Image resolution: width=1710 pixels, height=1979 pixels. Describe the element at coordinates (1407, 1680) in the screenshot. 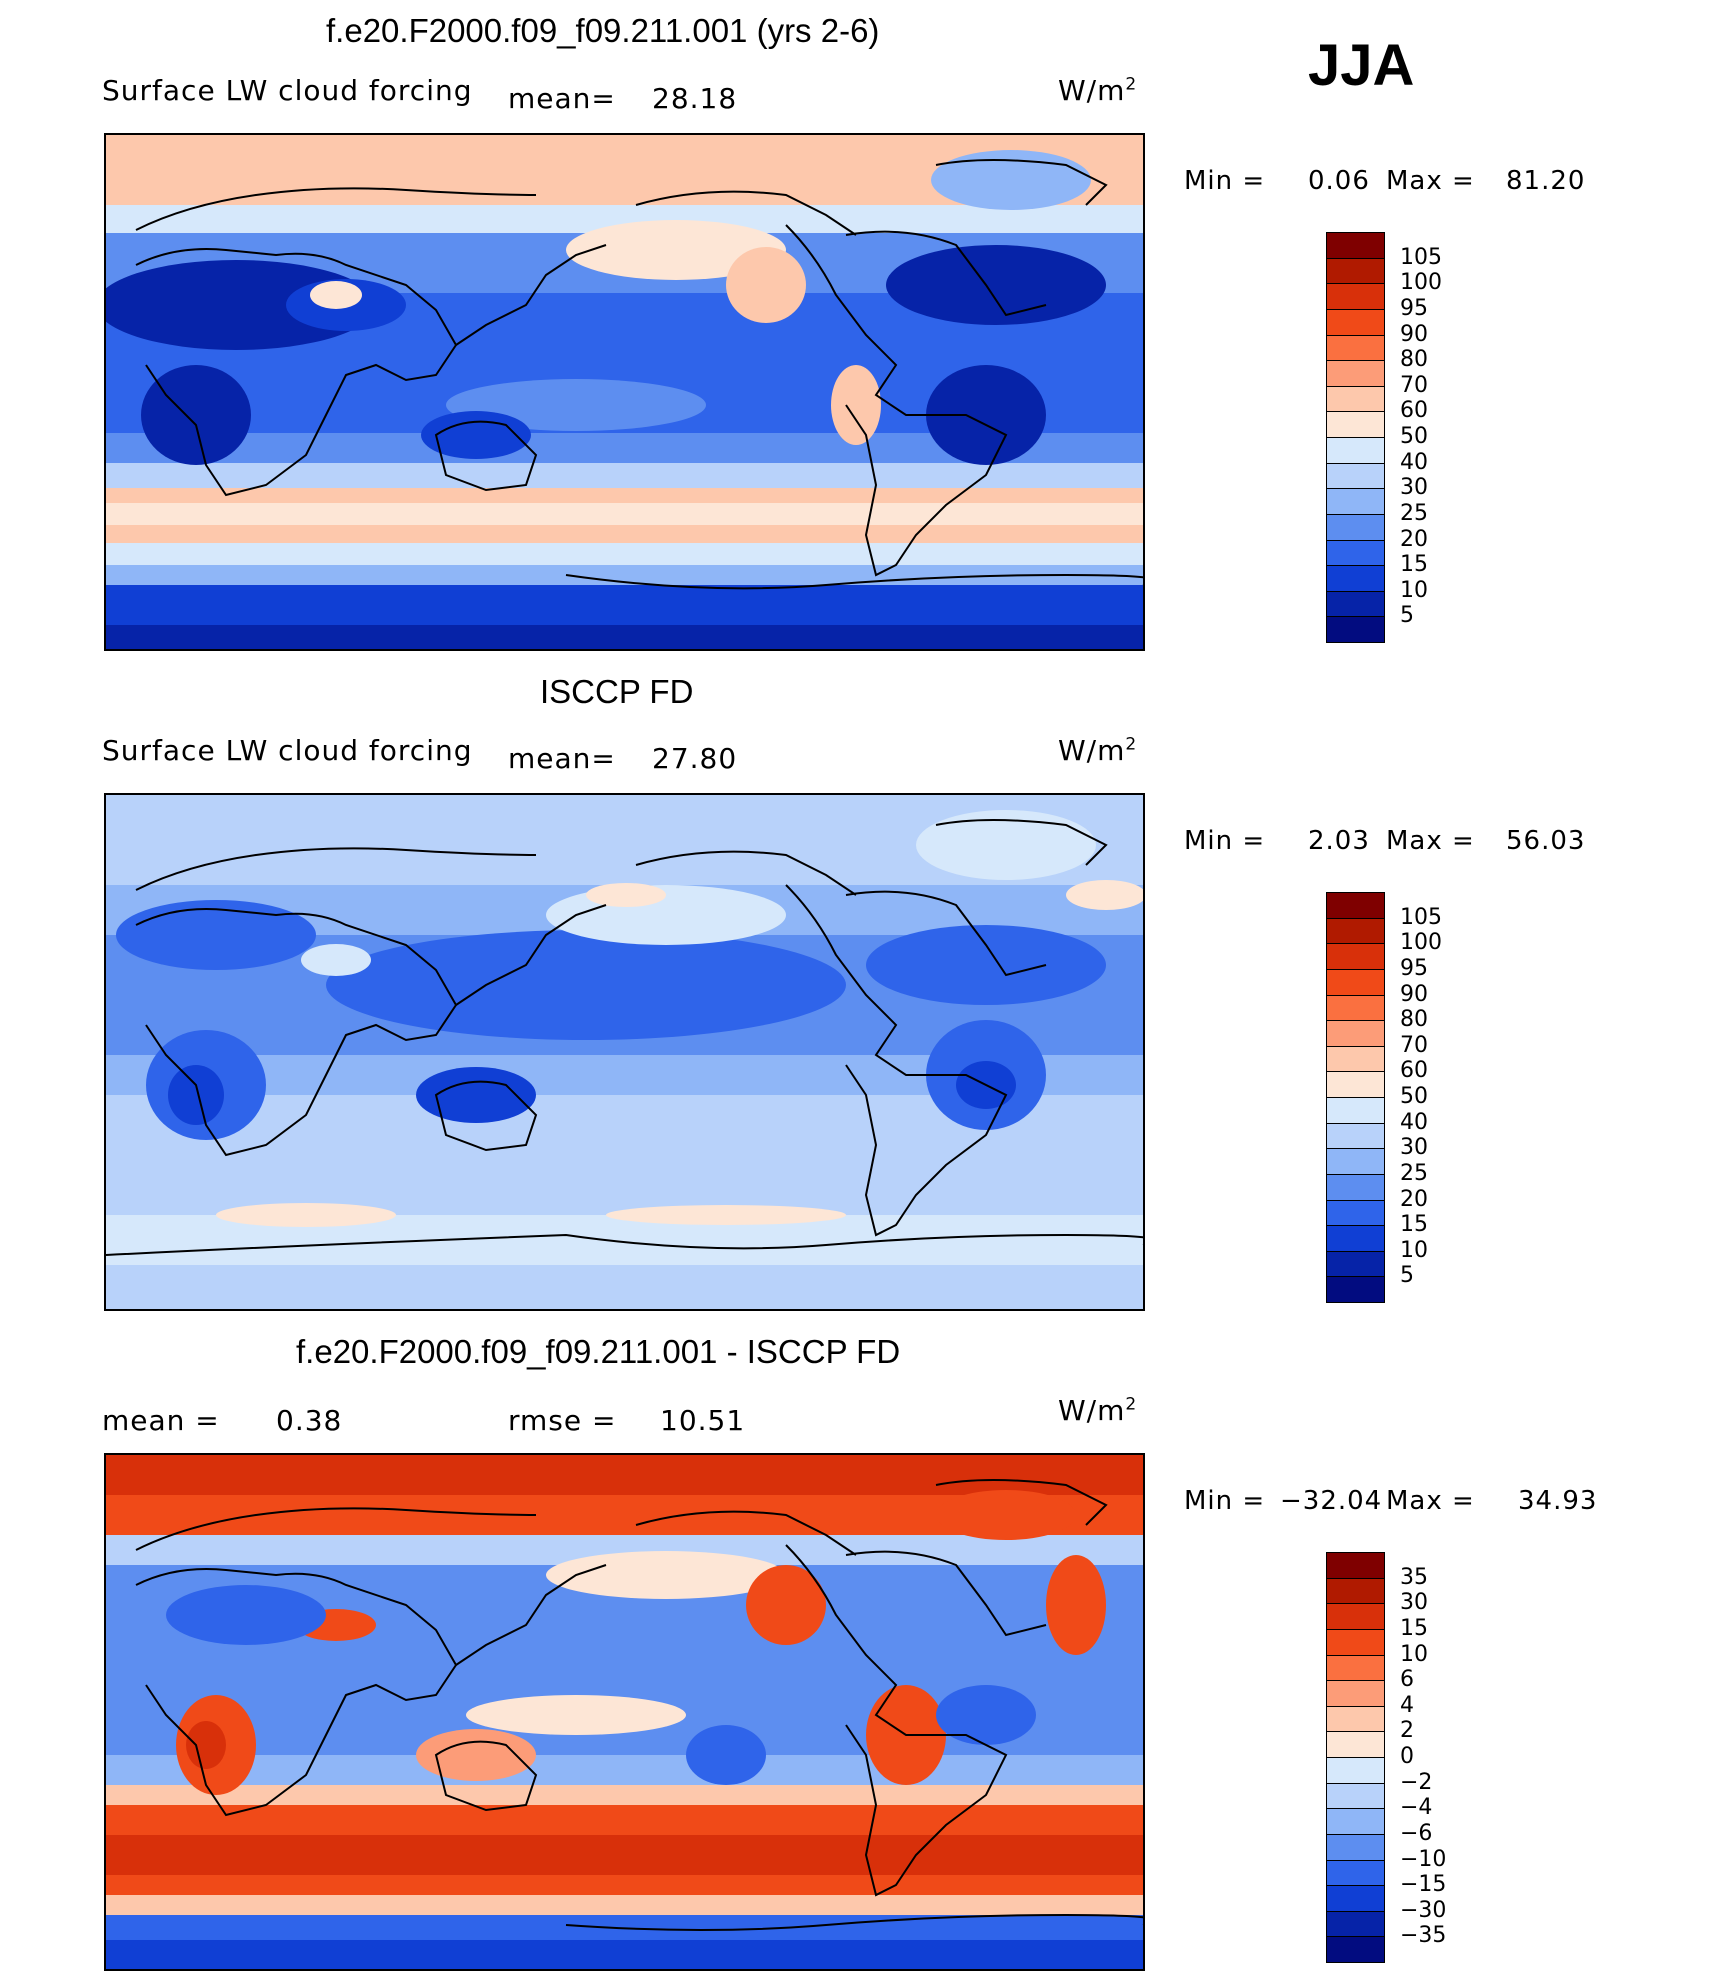

I see `colorbar-tick-label: 6` at that location.